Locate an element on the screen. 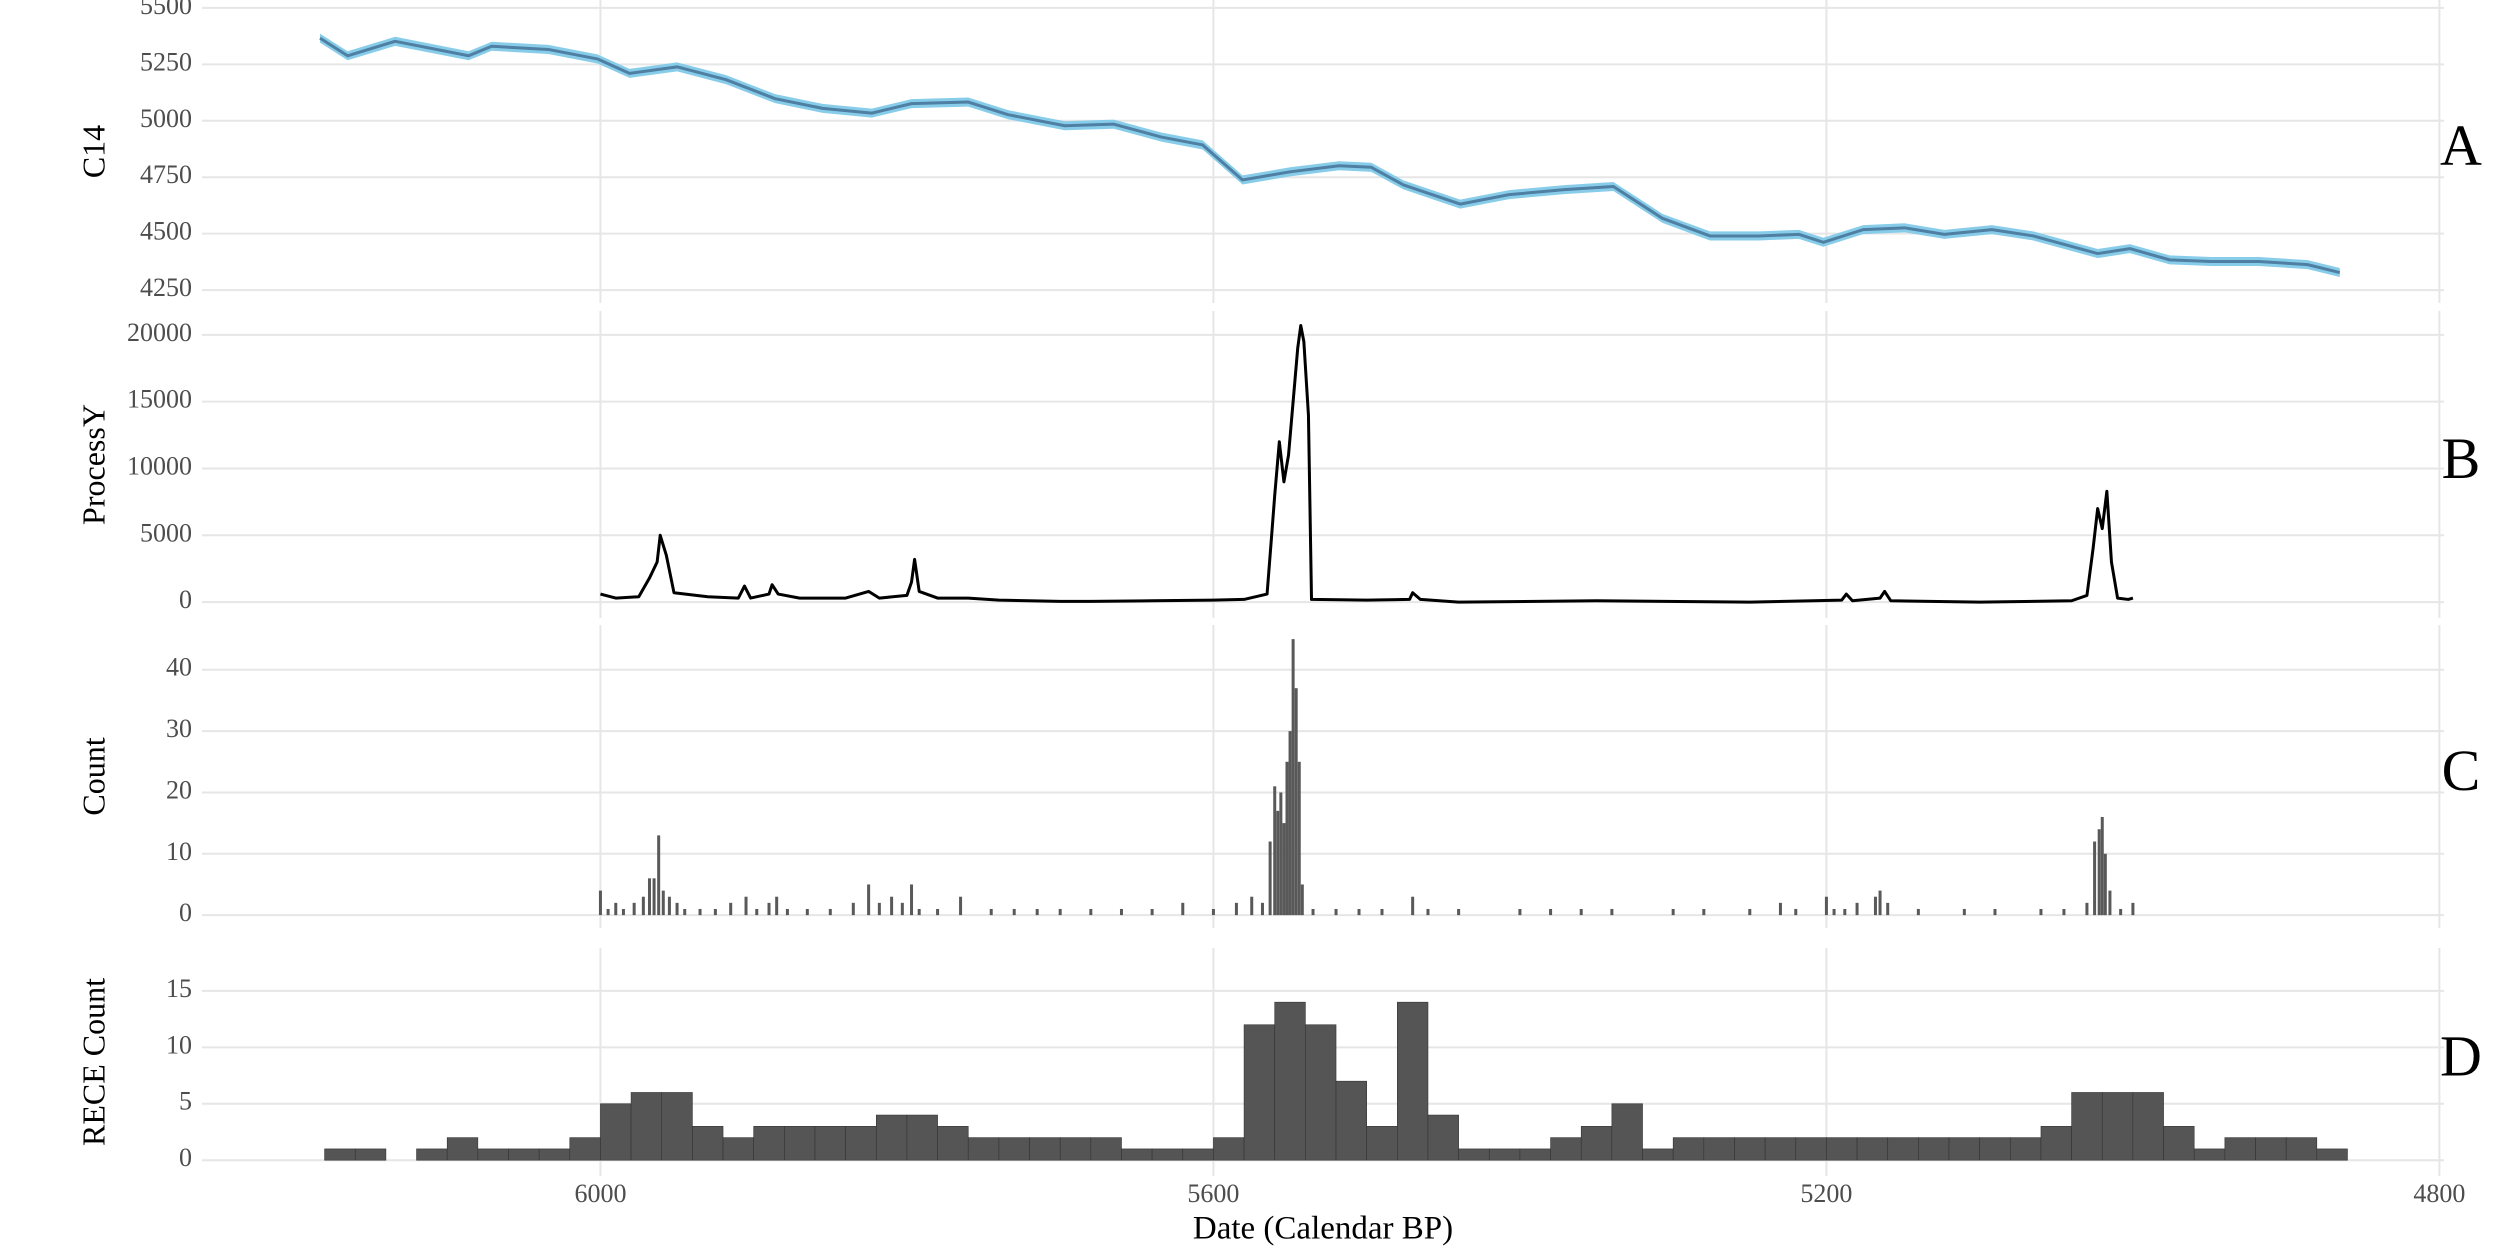 Image resolution: width=2500 pixels, height=1250 pixels. y-tick-label: 15000 is located at coordinates (159, 399).